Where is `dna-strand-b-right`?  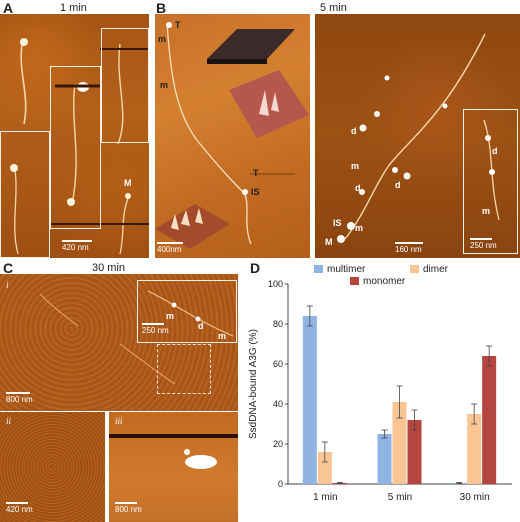 dna-strand-b-right is located at coordinates (411, 138).